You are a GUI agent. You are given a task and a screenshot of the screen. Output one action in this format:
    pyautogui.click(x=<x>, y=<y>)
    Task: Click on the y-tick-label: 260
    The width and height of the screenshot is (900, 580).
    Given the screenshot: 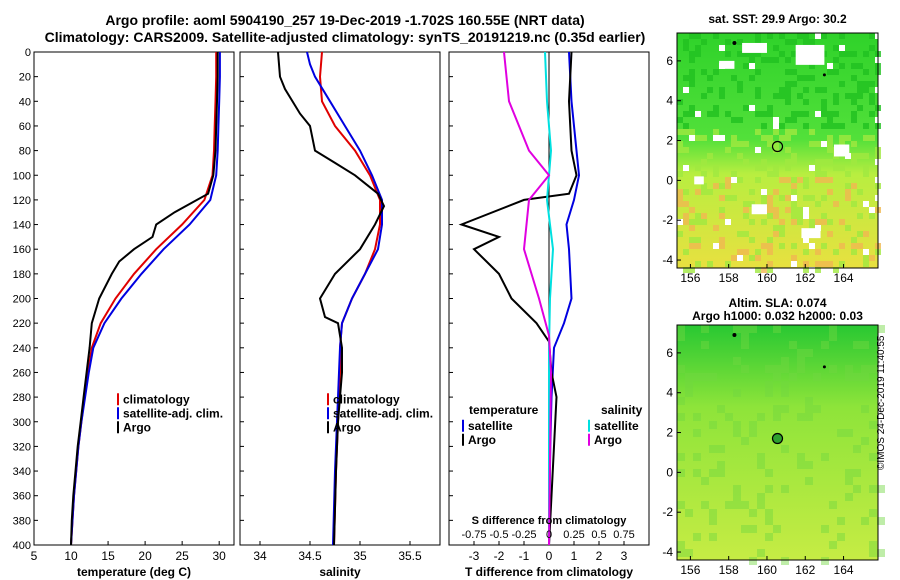 What is the action you would take?
    pyautogui.click(x=22, y=373)
    